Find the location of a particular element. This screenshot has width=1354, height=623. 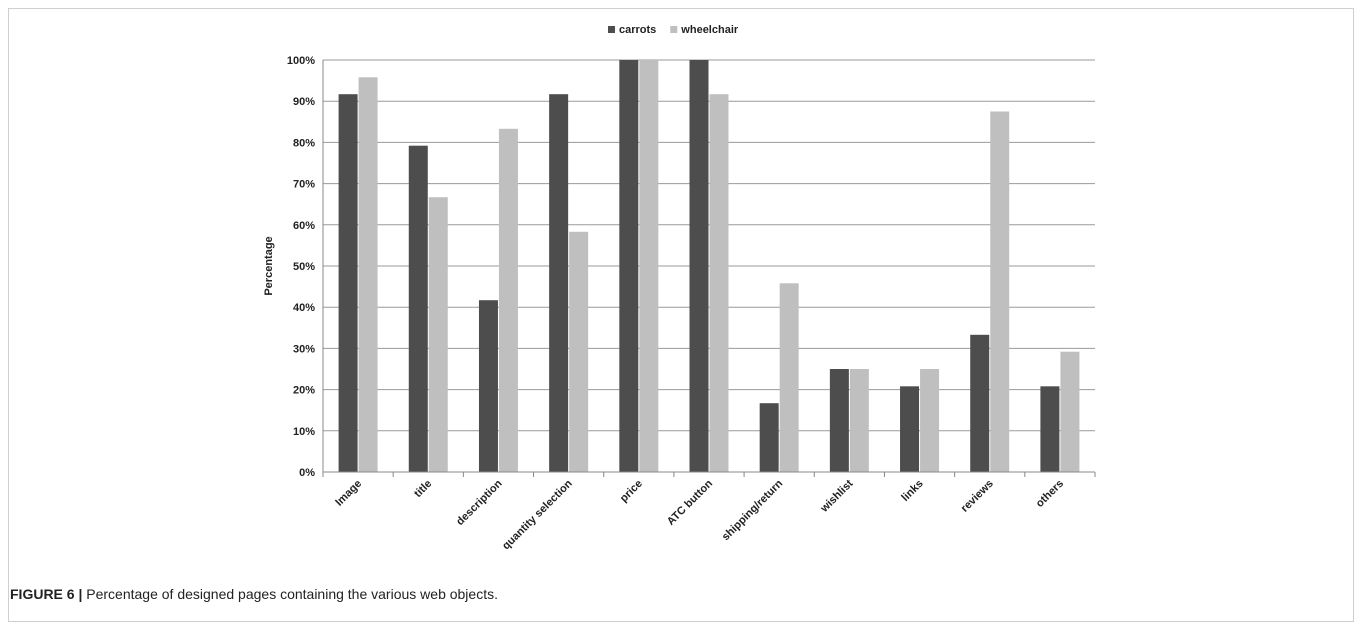

caption-label: FIGURE 6 | is located at coordinates (46, 594).